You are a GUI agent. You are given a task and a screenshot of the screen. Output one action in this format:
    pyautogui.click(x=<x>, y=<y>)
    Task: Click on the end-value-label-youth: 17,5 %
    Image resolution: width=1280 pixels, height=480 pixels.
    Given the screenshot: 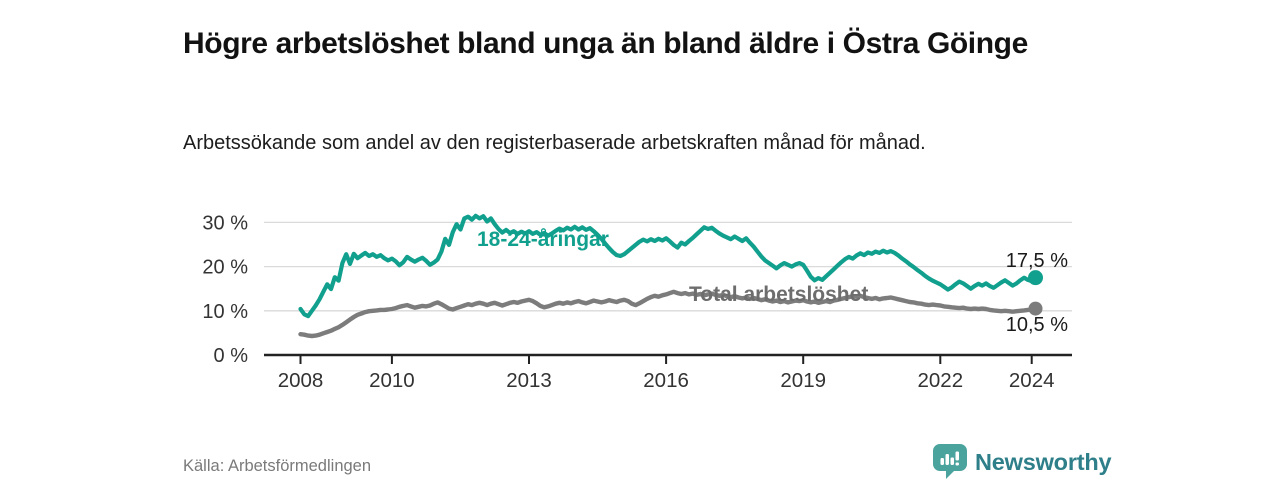 What is the action you would take?
    pyautogui.click(x=1036, y=261)
    